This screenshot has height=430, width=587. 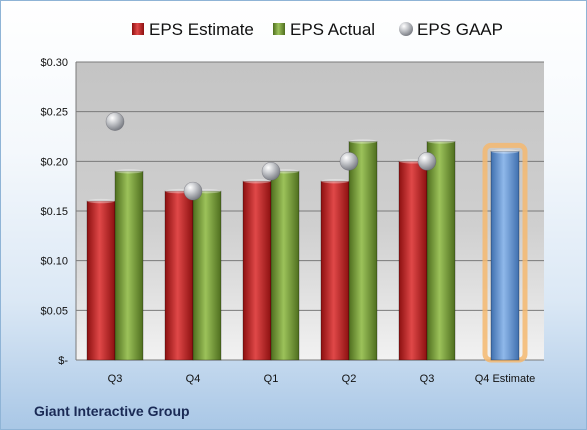 I want to click on bar-q4-estimate, so click(x=505, y=255).